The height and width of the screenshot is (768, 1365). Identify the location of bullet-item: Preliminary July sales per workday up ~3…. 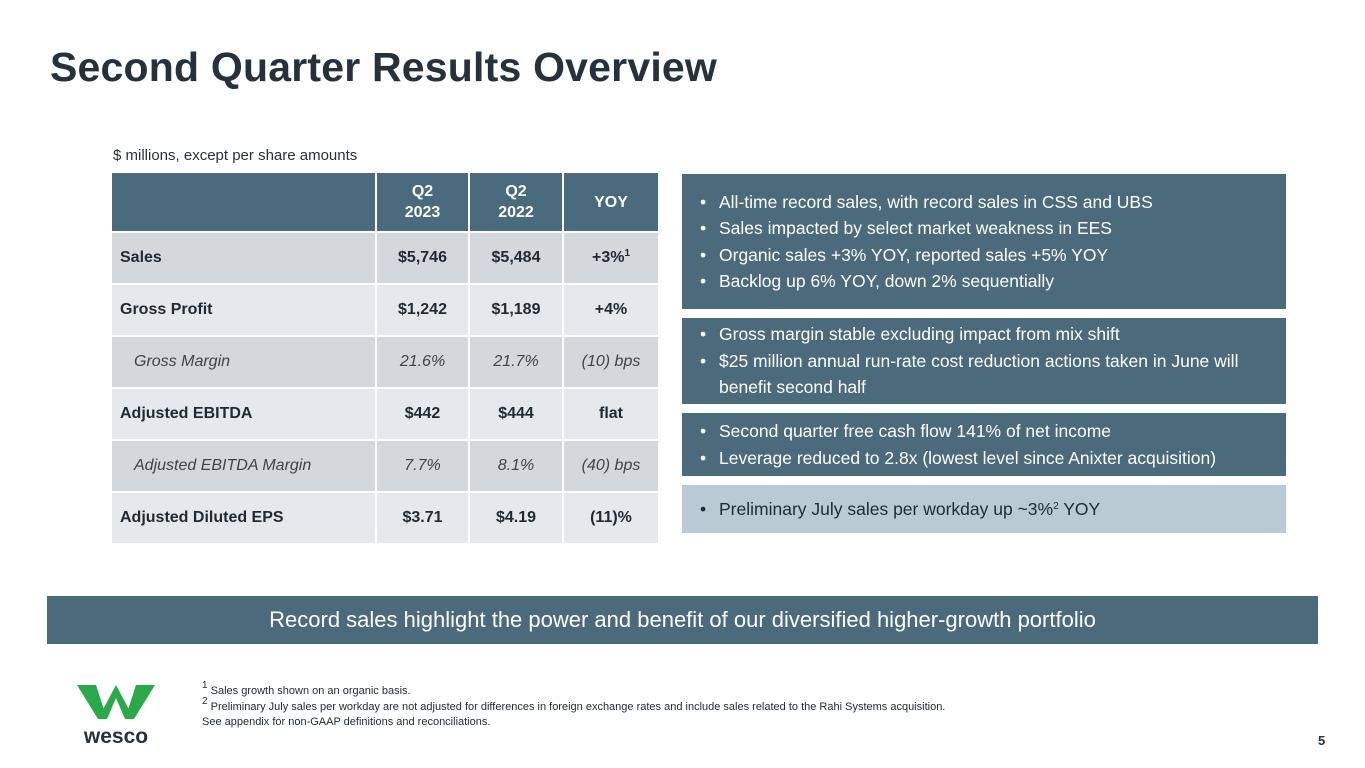
(987, 509).